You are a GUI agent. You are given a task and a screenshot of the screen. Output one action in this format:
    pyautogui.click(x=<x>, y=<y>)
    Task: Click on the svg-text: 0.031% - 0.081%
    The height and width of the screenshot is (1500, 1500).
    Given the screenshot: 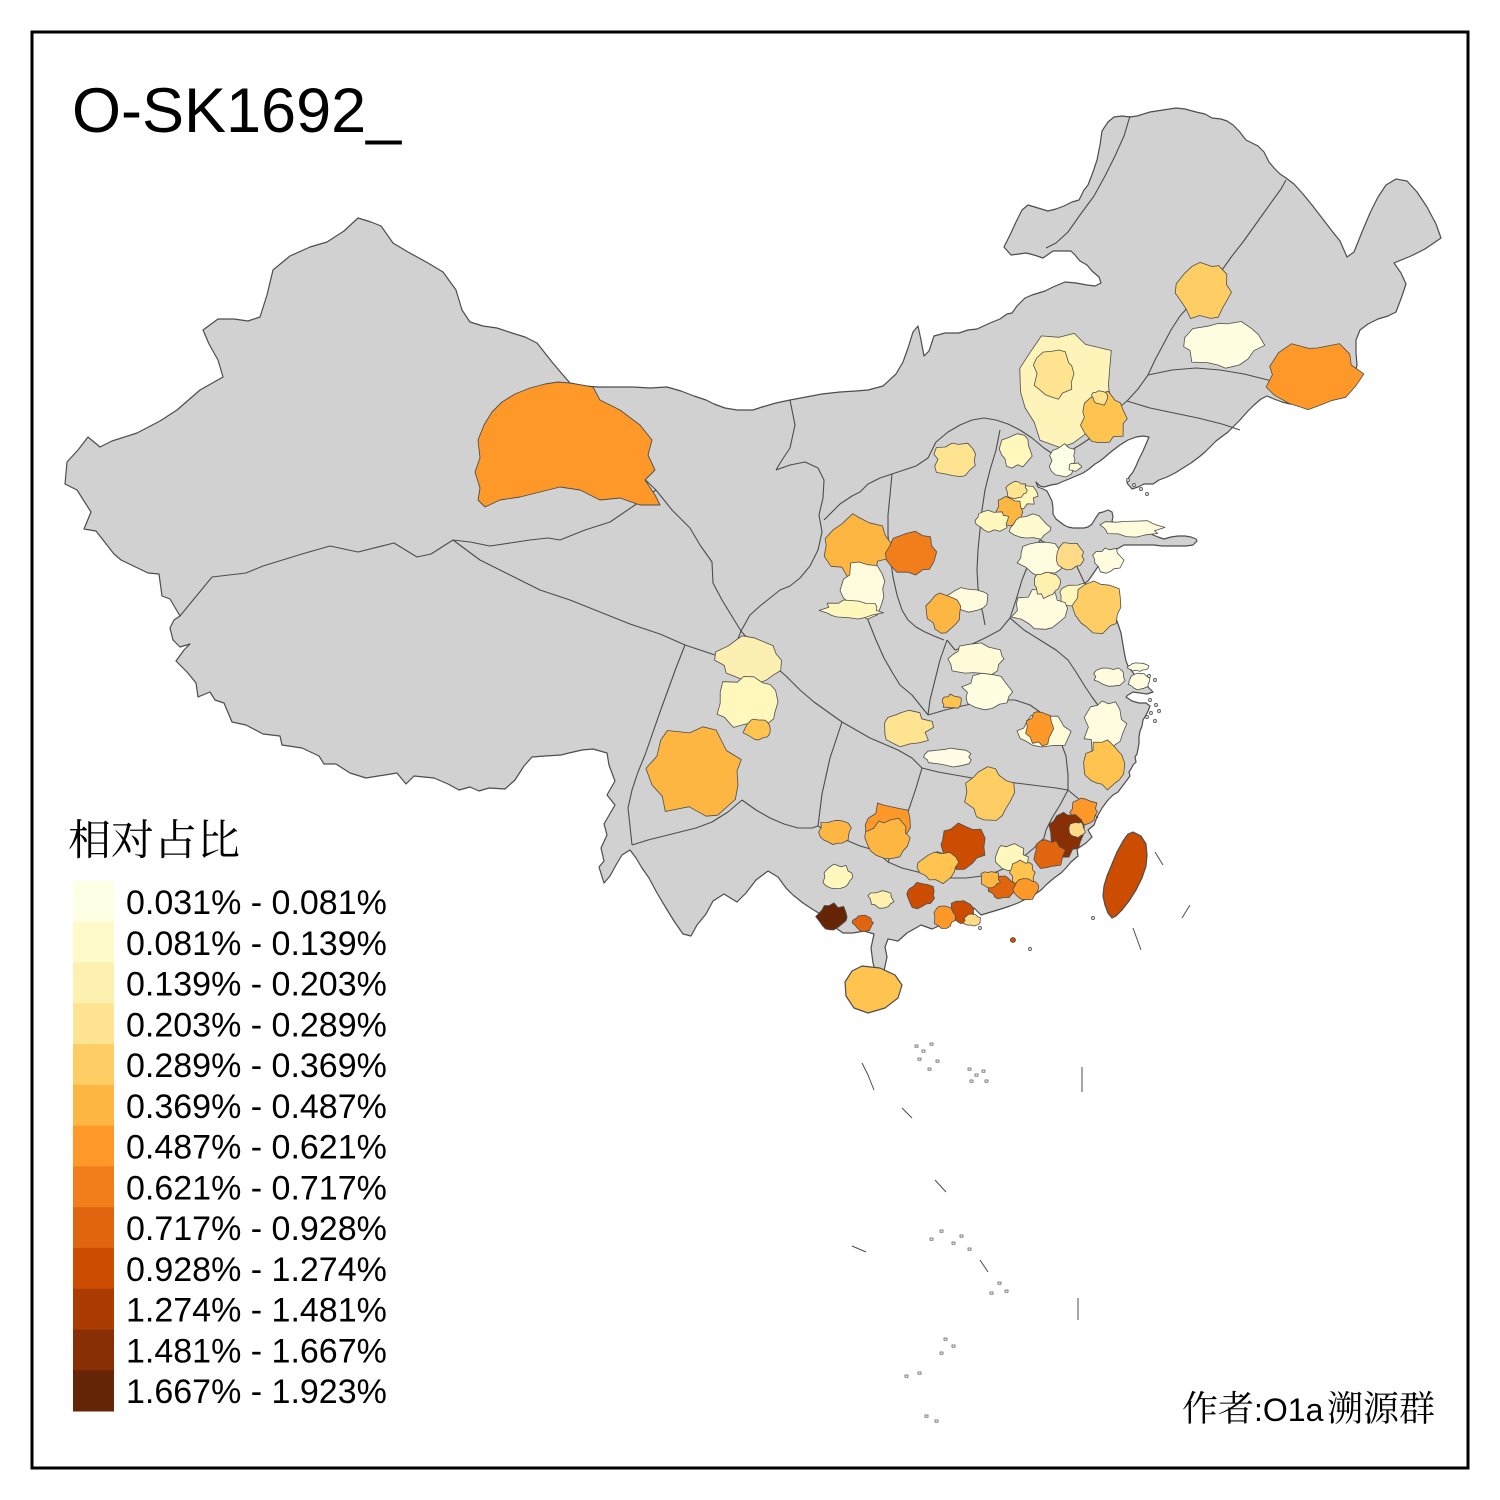 What is the action you would take?
    pyautogui.click(x=256, y=903)
    